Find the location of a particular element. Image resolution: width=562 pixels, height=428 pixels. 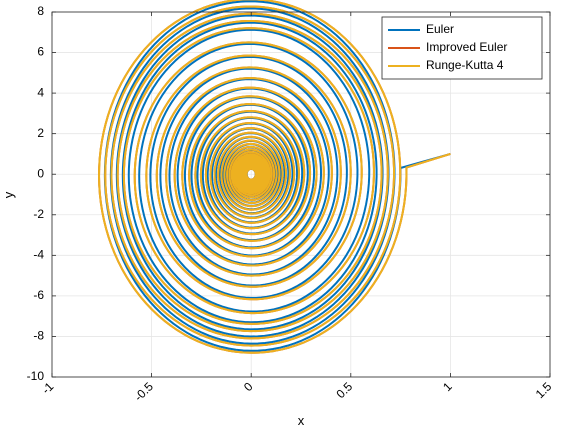

y-tick-label: 4 is located at coordinates (40, 92).